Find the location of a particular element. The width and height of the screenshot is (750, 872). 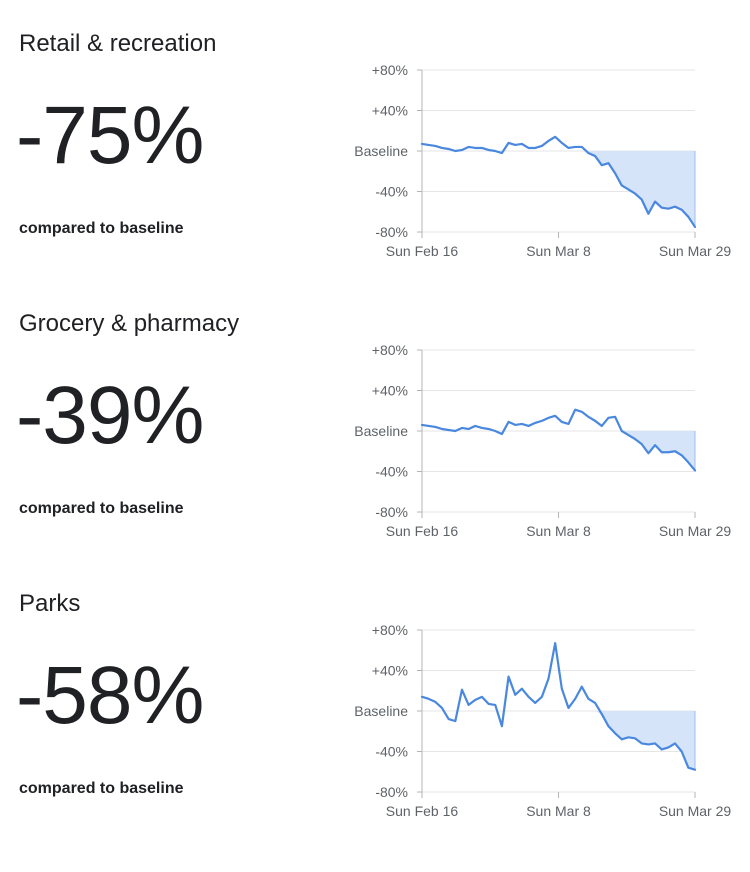

x-tick-label: Sun Mar 8 is located at coordinates (558, 251).